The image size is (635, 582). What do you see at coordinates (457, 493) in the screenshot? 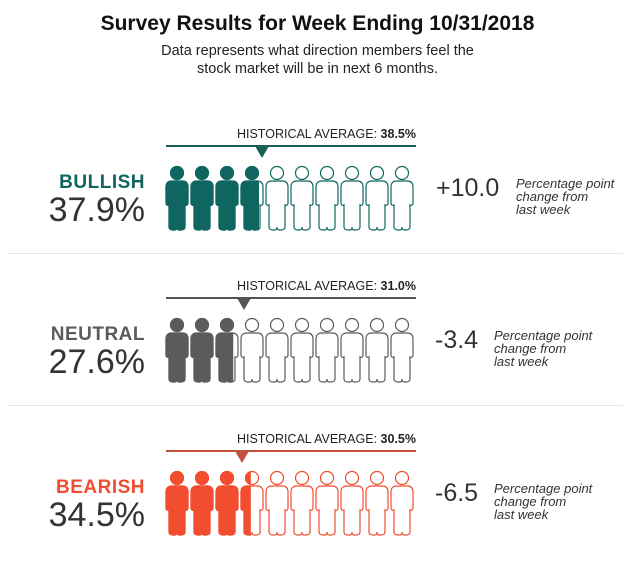
I see `change-value: -6.5` at bounding box center [457, 493].